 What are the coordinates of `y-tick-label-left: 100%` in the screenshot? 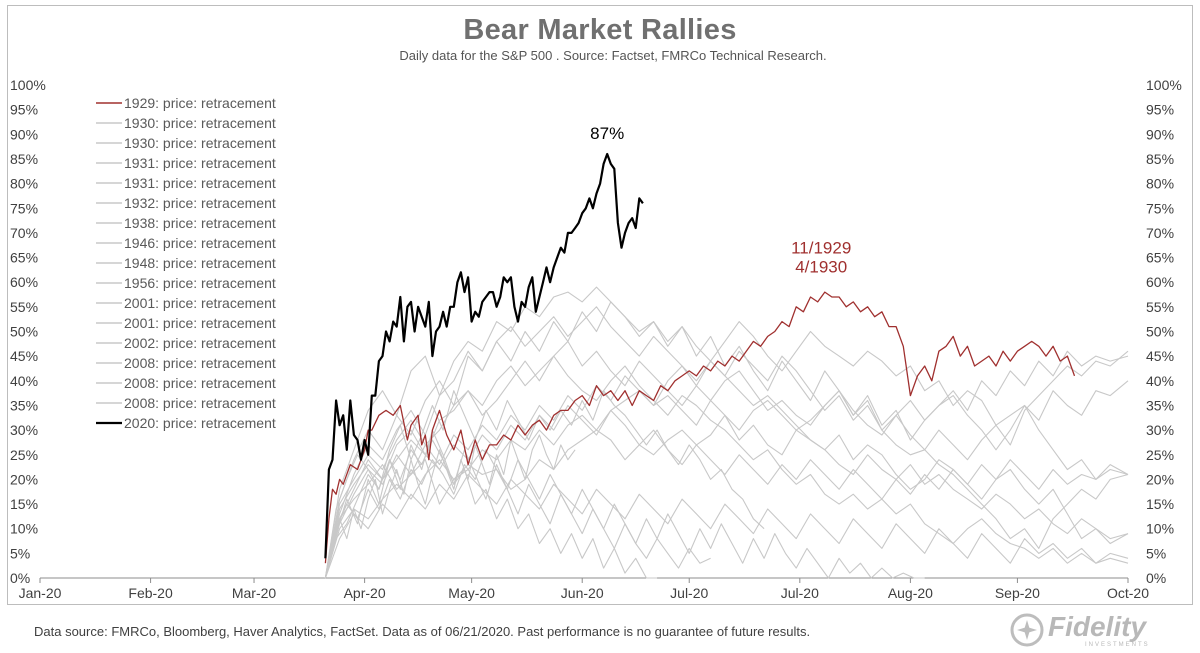 It's located at (28, 85).